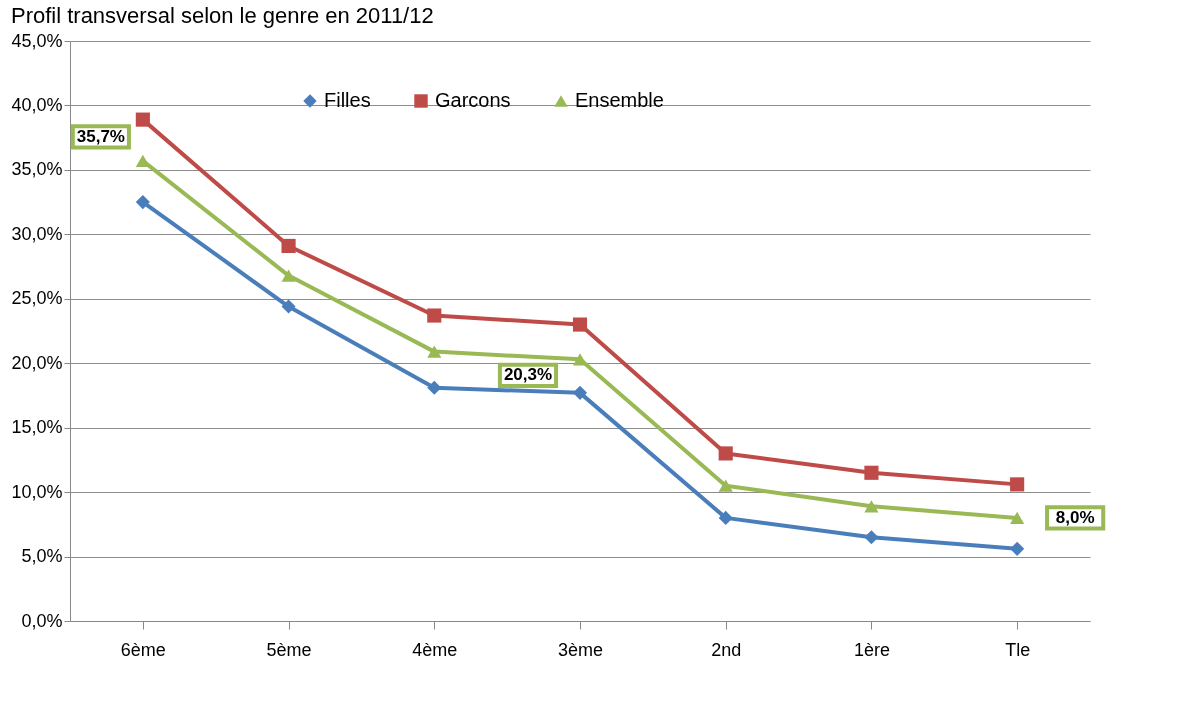 Image resolution: width=1192 pixels, height=717 pixels. I want to click on y-tick-label: 20,0%, so click(37, 362).